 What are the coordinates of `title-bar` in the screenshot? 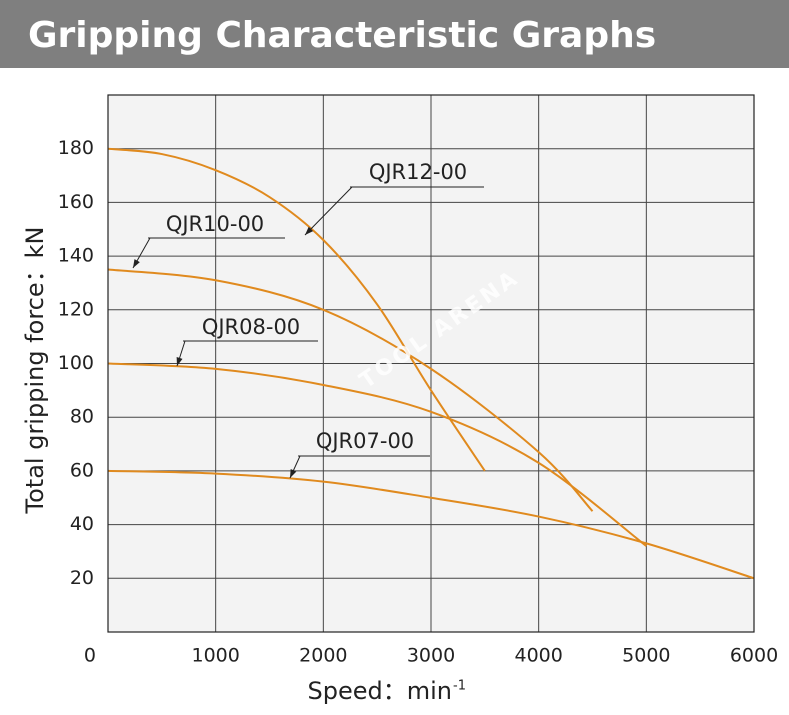 It's located at (394, 34).